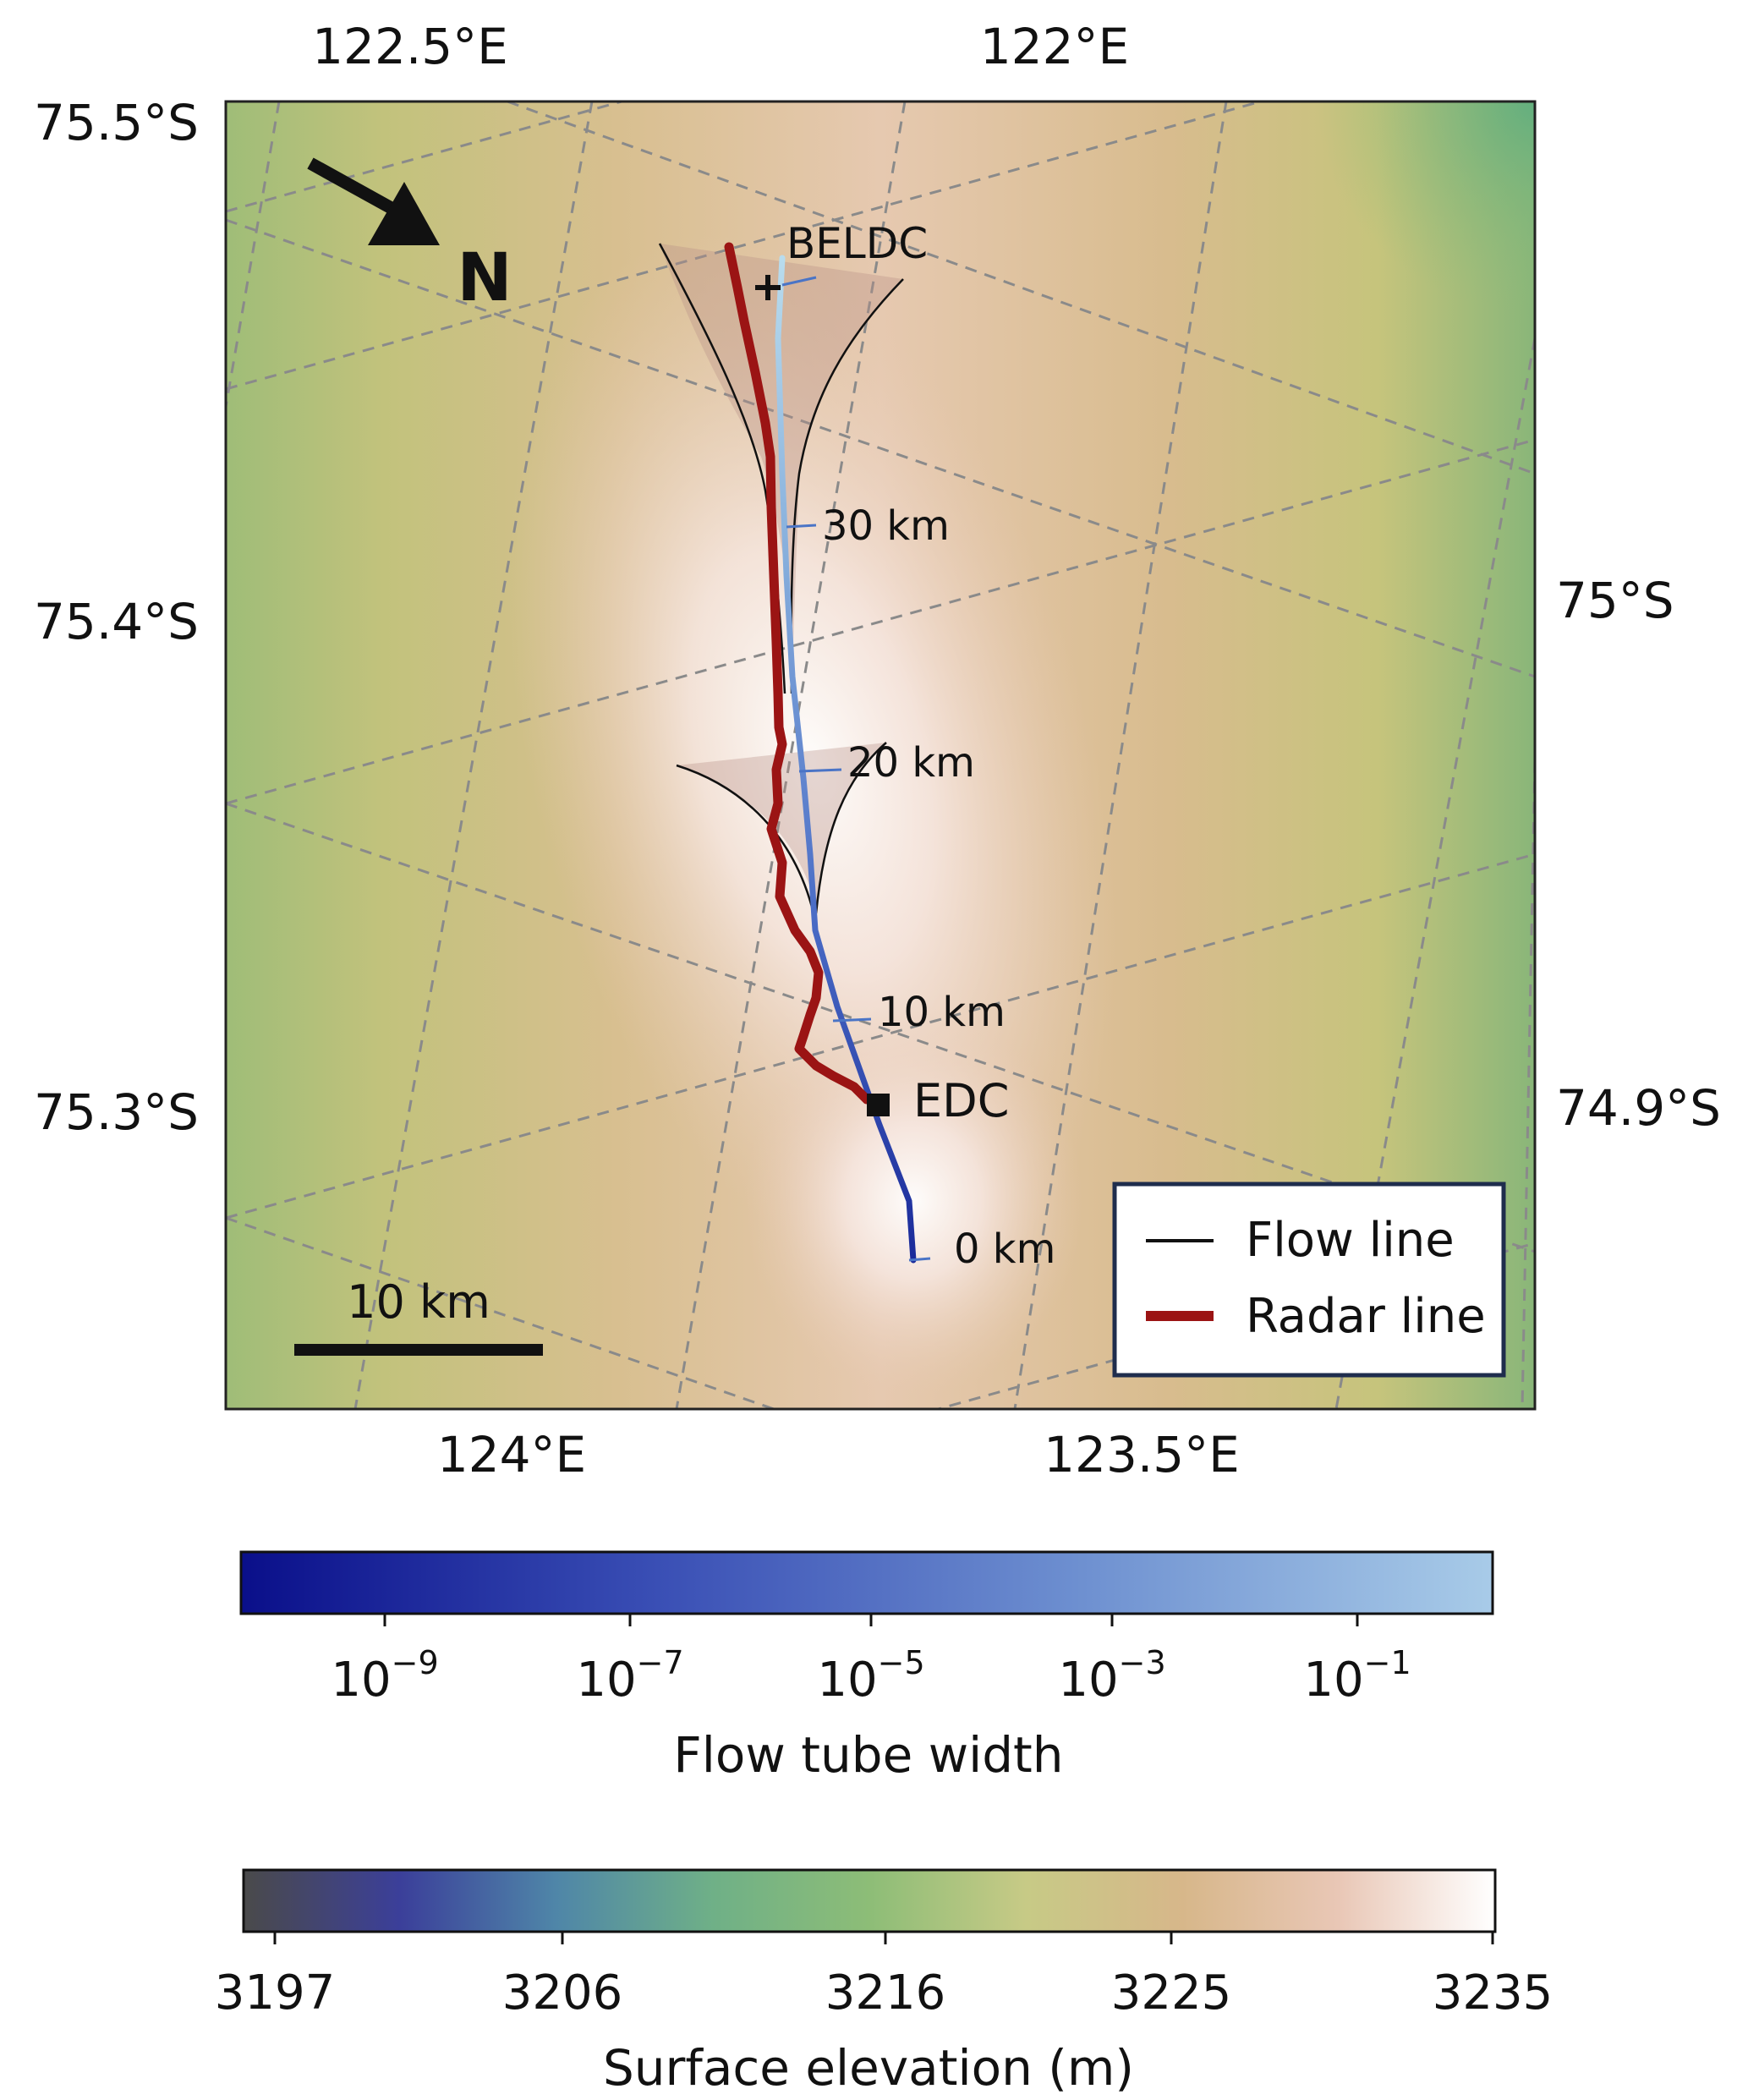  What do you see at coordinates (1493, 1993) in the screenshot?
I see `colorbar-surface-elevation-tick-label: 3235` at bounding box center [1493, 1993].